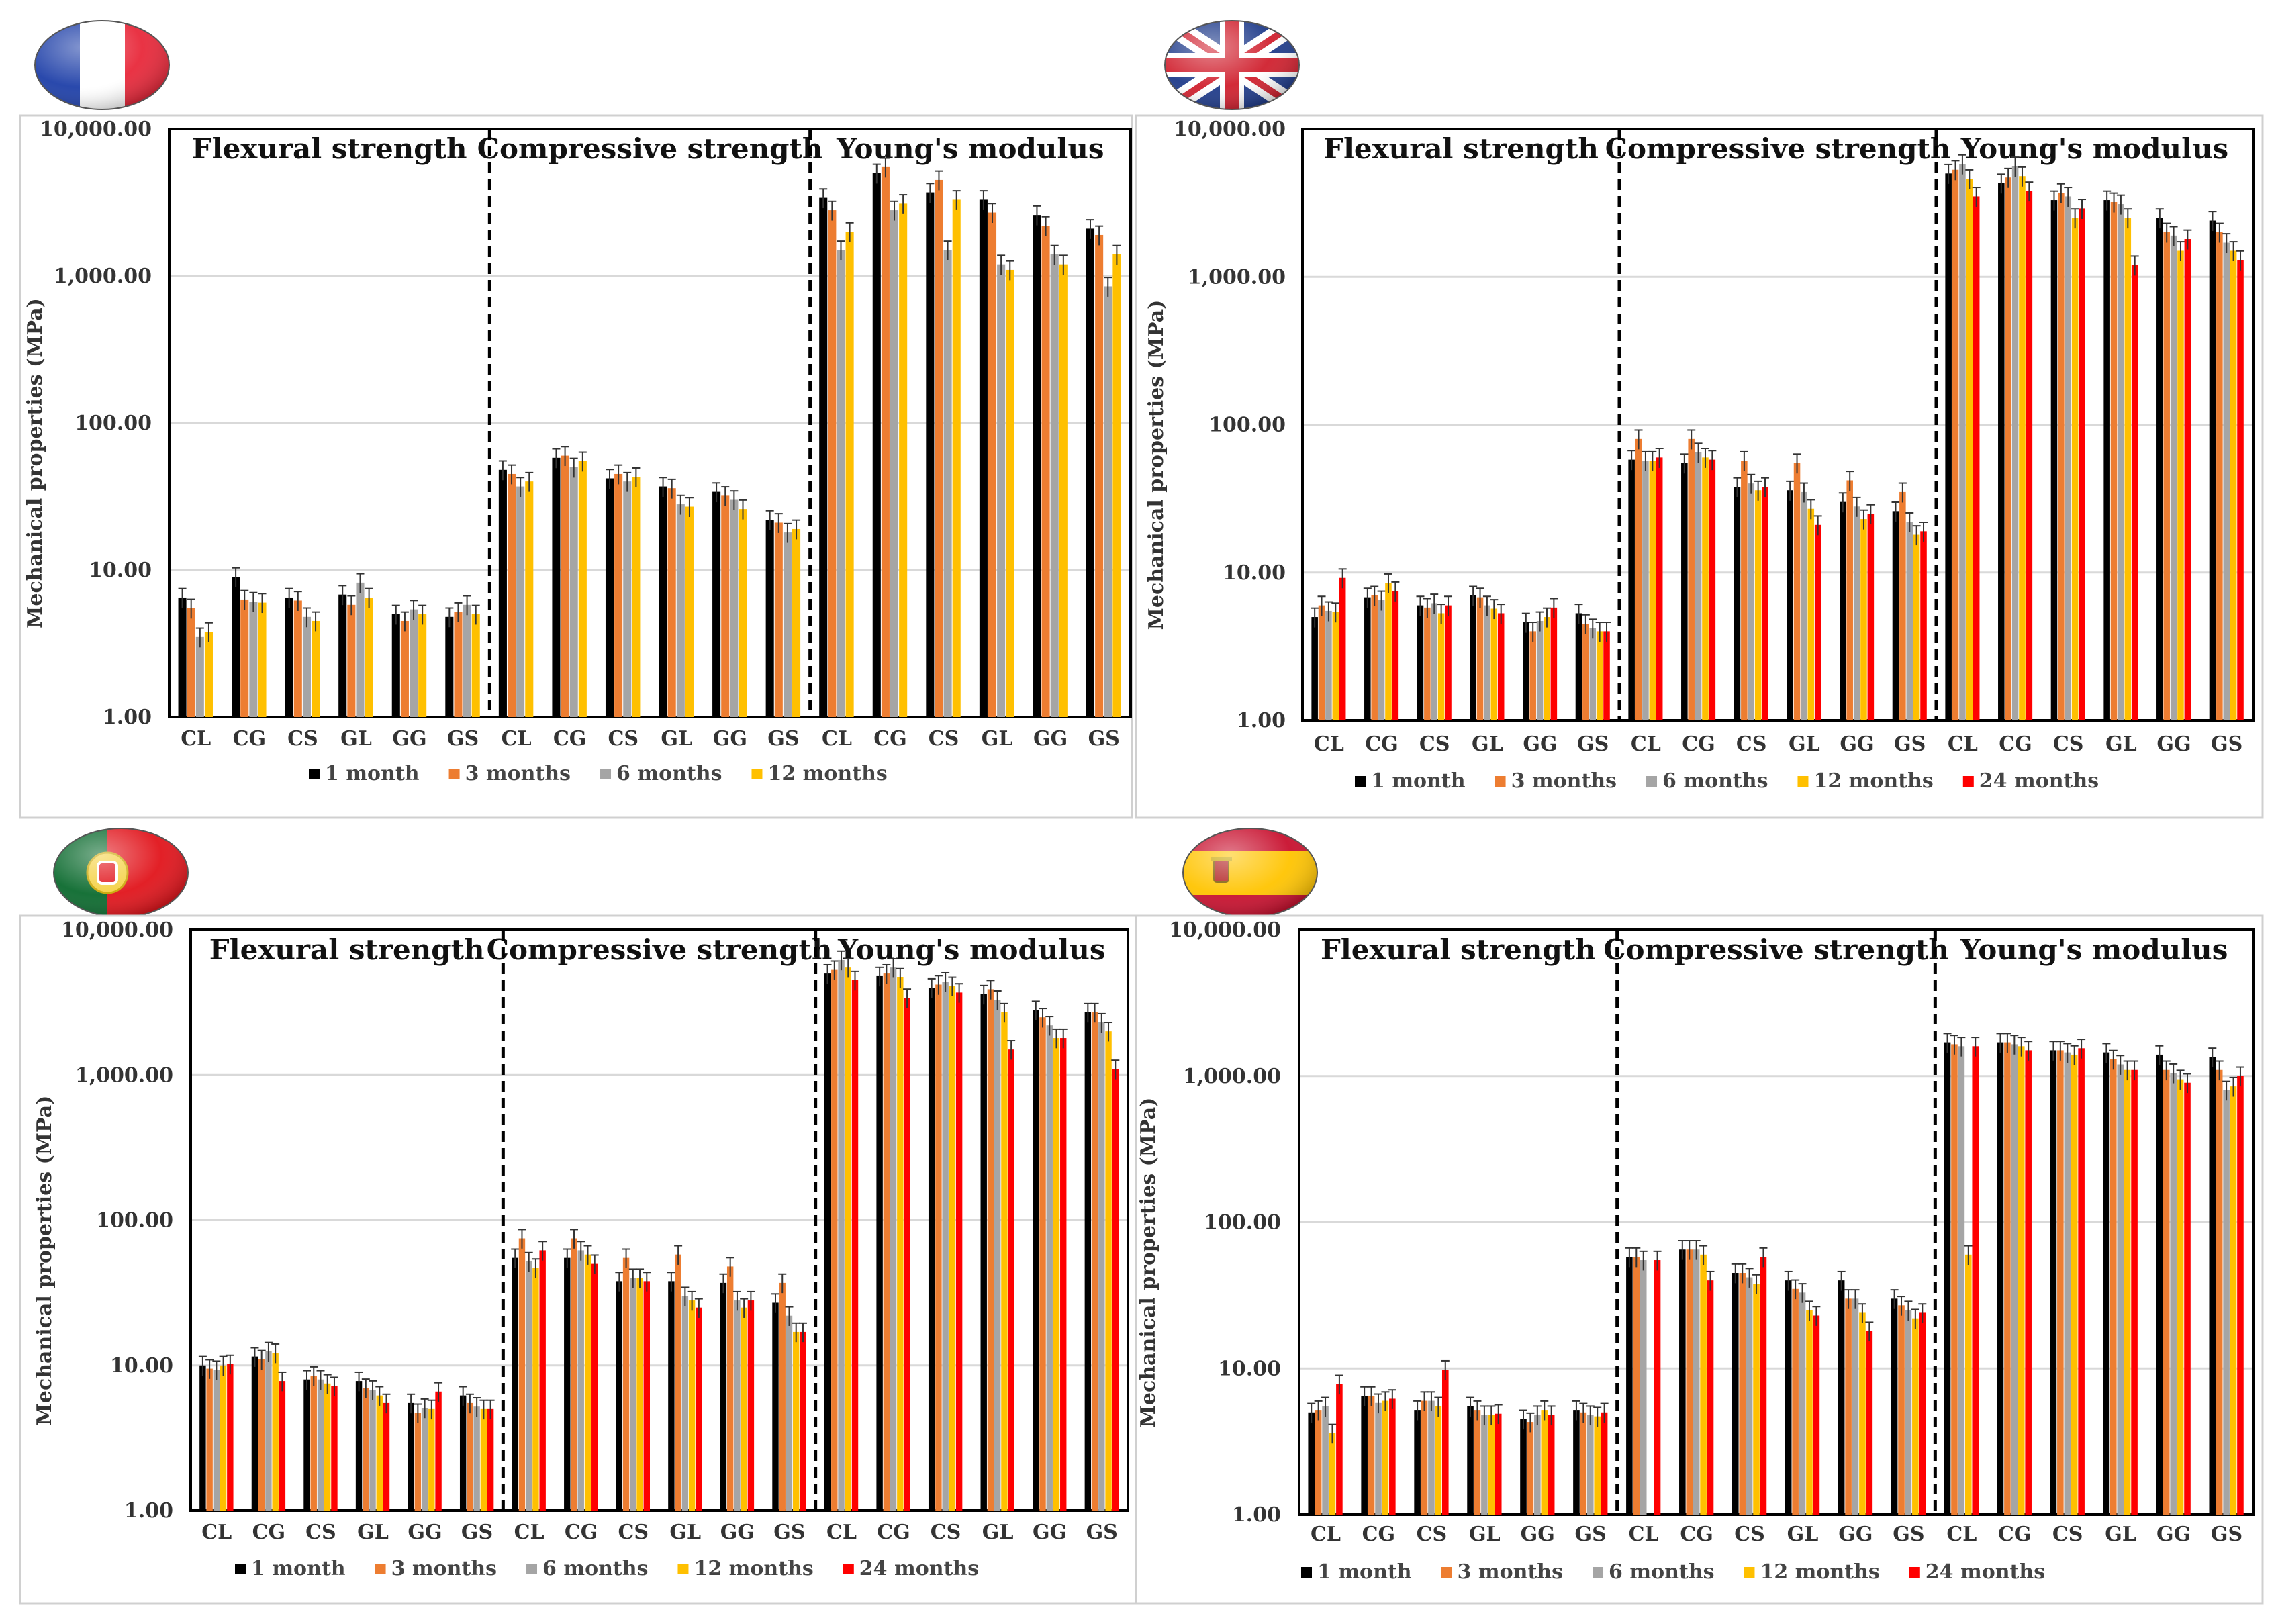 Image resolution: width=2276 pixels, height=1624 pixels. What do you see at coordinates (117, 930) in the screenshot?
I see `y-tick-label: 10,000.00` at bounding box center [117, 930].